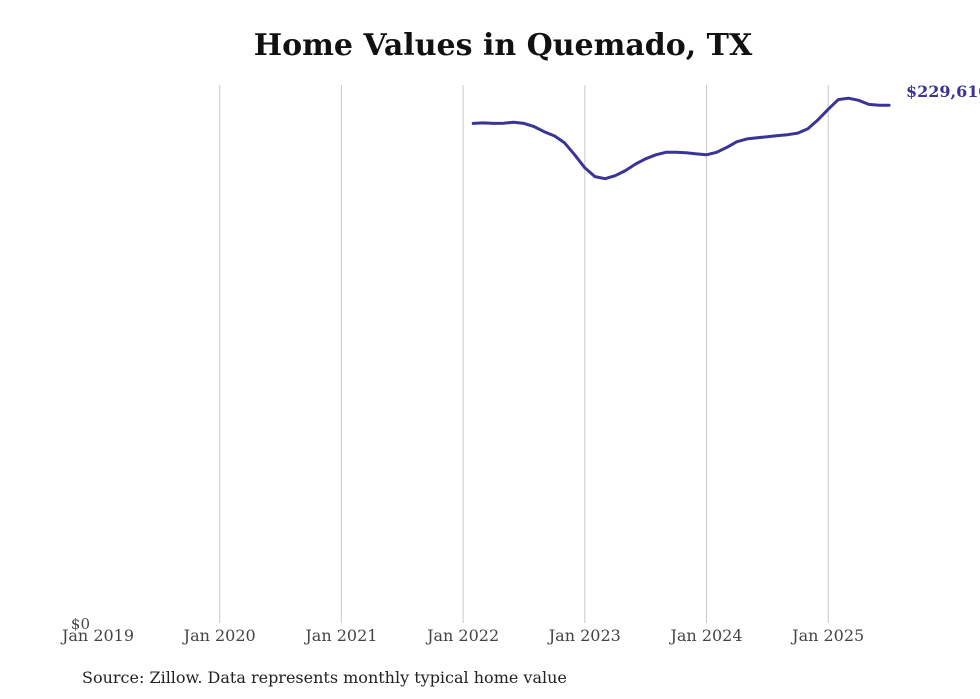 The image size is (980, 699). What do you see at coordinates (503, 45) in the screenshot?
I see `chart-title: Home Values in Quemado, TX` at bounding box center [503, 45].